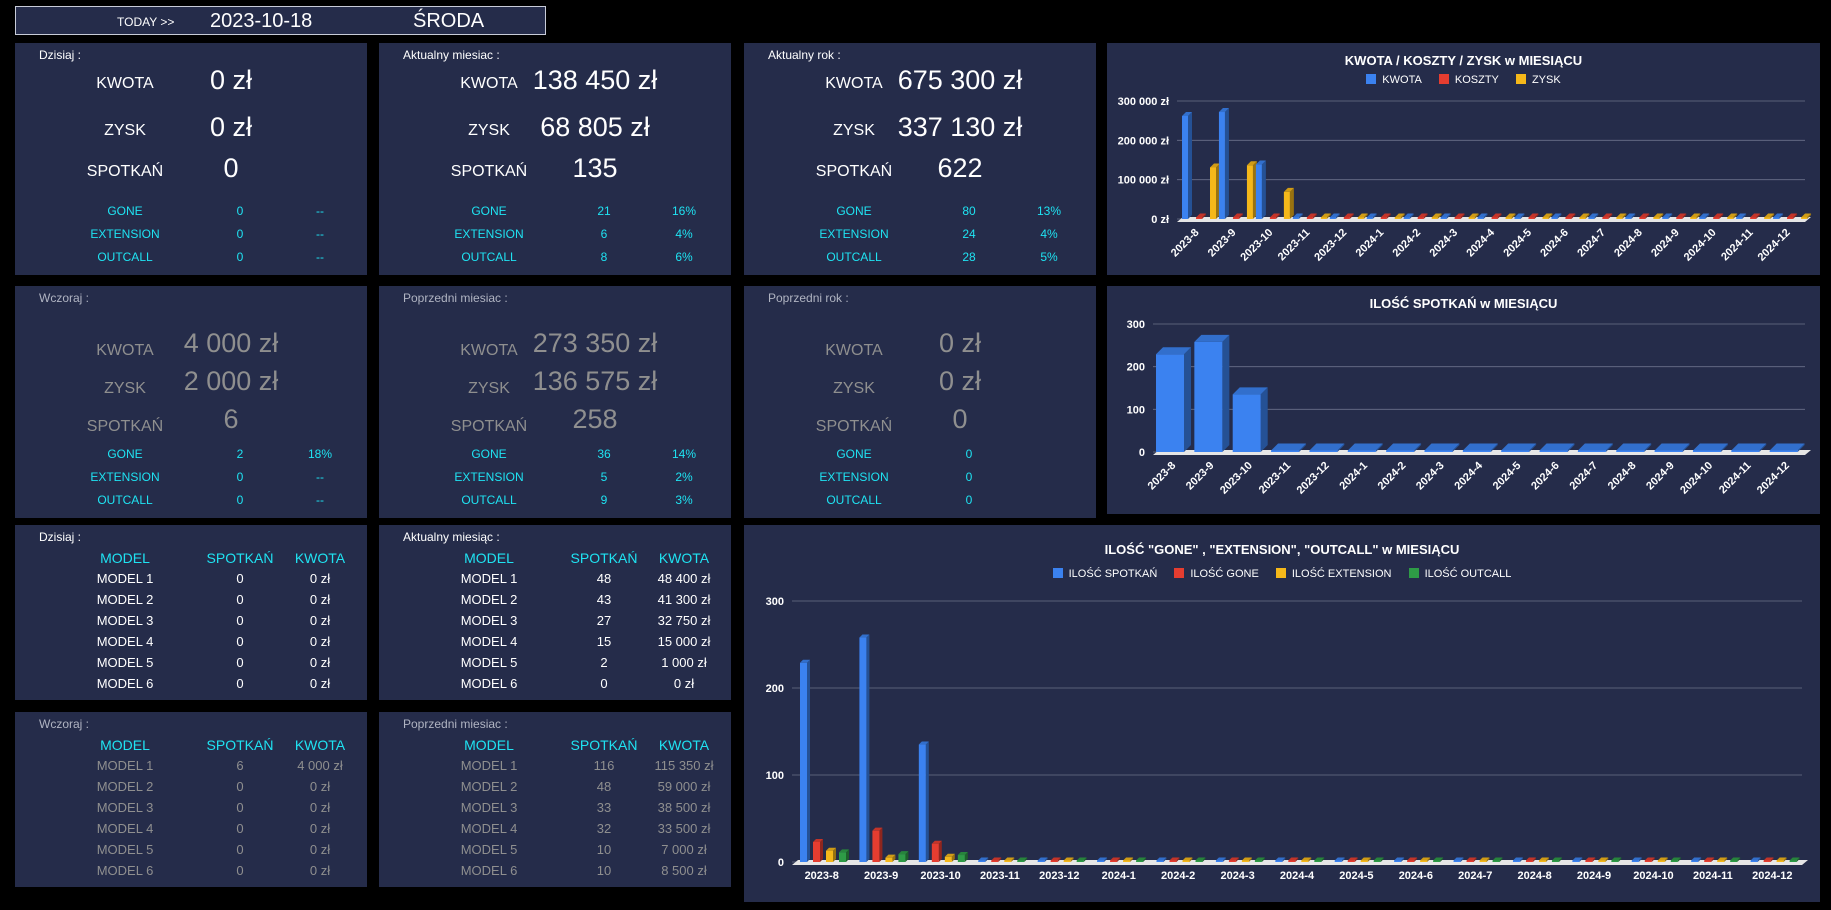 The width and height of the screenshot is (1831, 910). What do you see at coordinates (604, 234) in the screenshot?
I see `stat-count: 6` at bounding box center [604, 234].